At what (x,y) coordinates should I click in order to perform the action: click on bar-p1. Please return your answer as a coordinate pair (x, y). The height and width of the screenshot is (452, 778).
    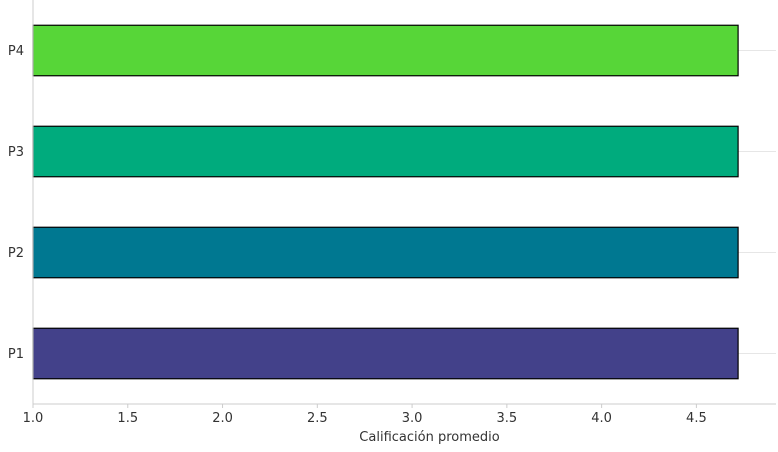
    Looking at the image, I should click on (385, 353).